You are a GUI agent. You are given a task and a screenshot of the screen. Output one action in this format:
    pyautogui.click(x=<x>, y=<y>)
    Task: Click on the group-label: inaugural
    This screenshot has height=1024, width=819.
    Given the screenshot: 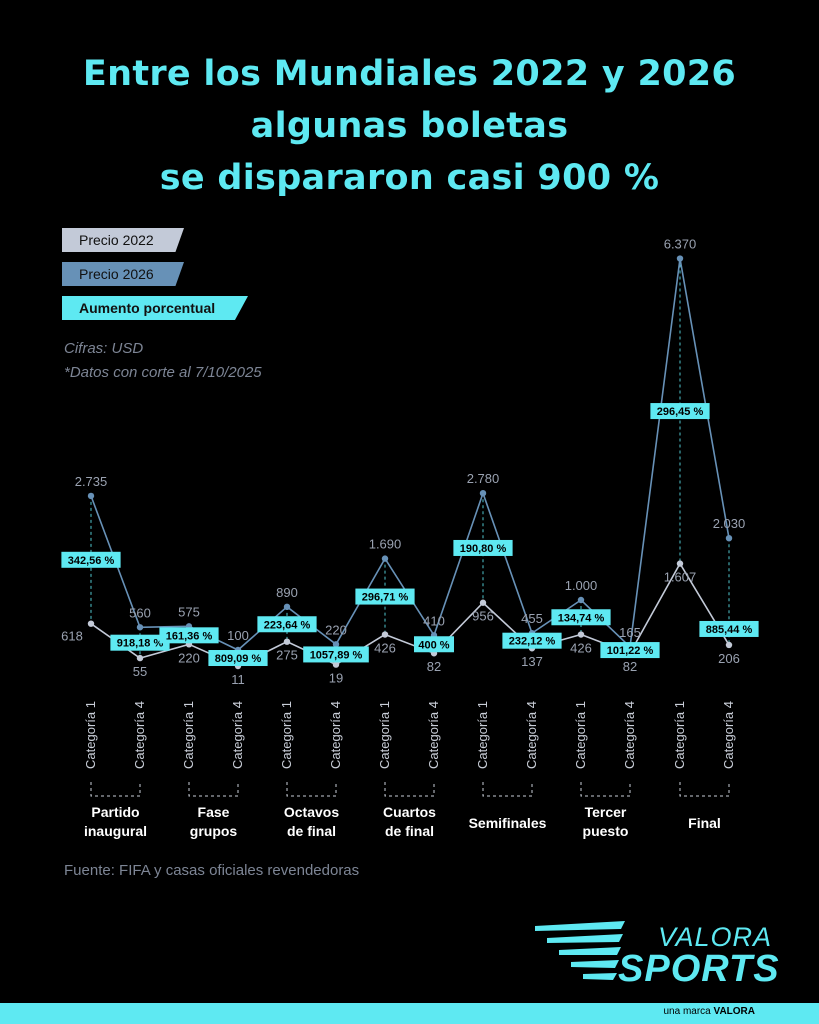 What is the action you would take?
    pyautogui.click(x=115, y=831)
    